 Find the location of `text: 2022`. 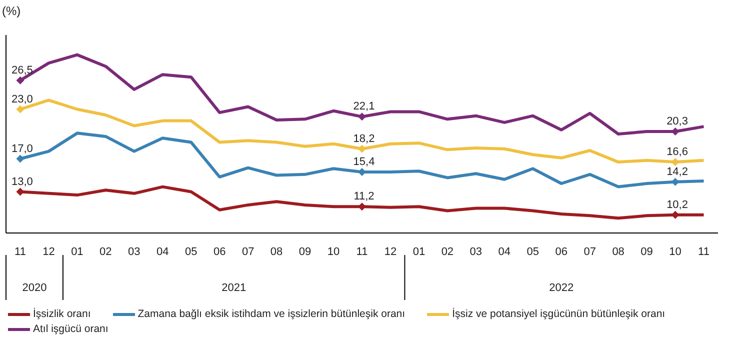

text: 2022 is located at coordinates (561, 288).